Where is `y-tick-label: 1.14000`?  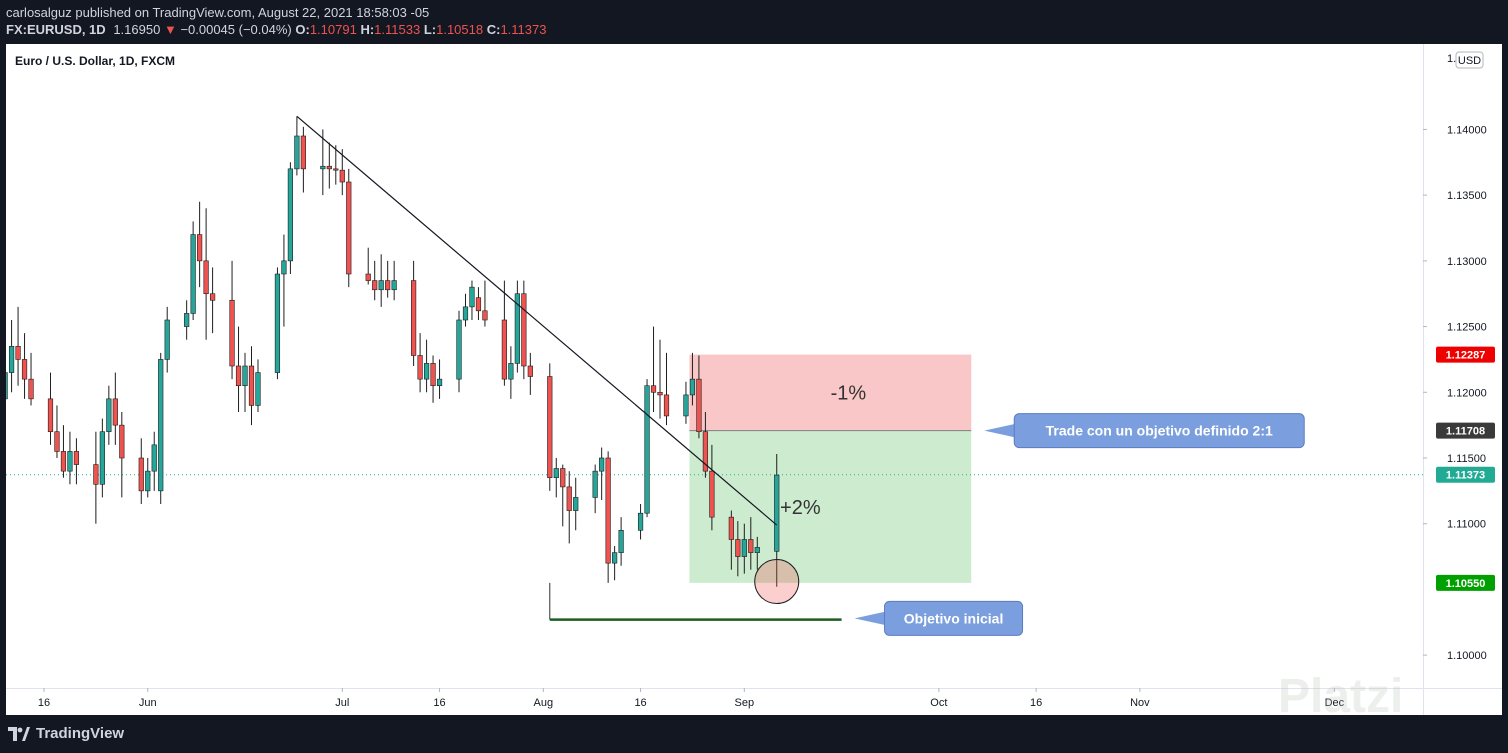 y-tick-label: 1.14000 is located at coordinates (1467, 130).